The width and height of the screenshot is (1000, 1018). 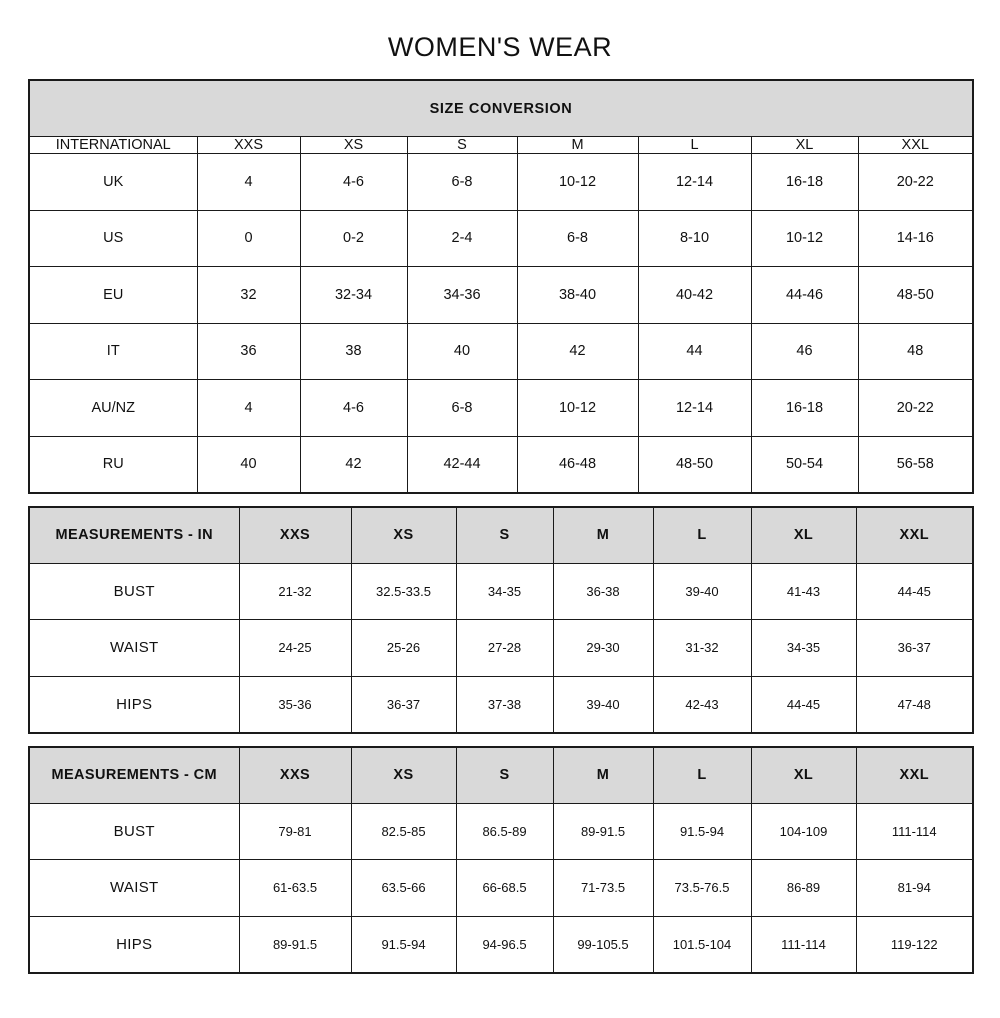 What do you see at coordinates (803, 831) in the screenshot?
I see `cell-bust-cm-xl: 104-109` at bounding box center [803, 831].